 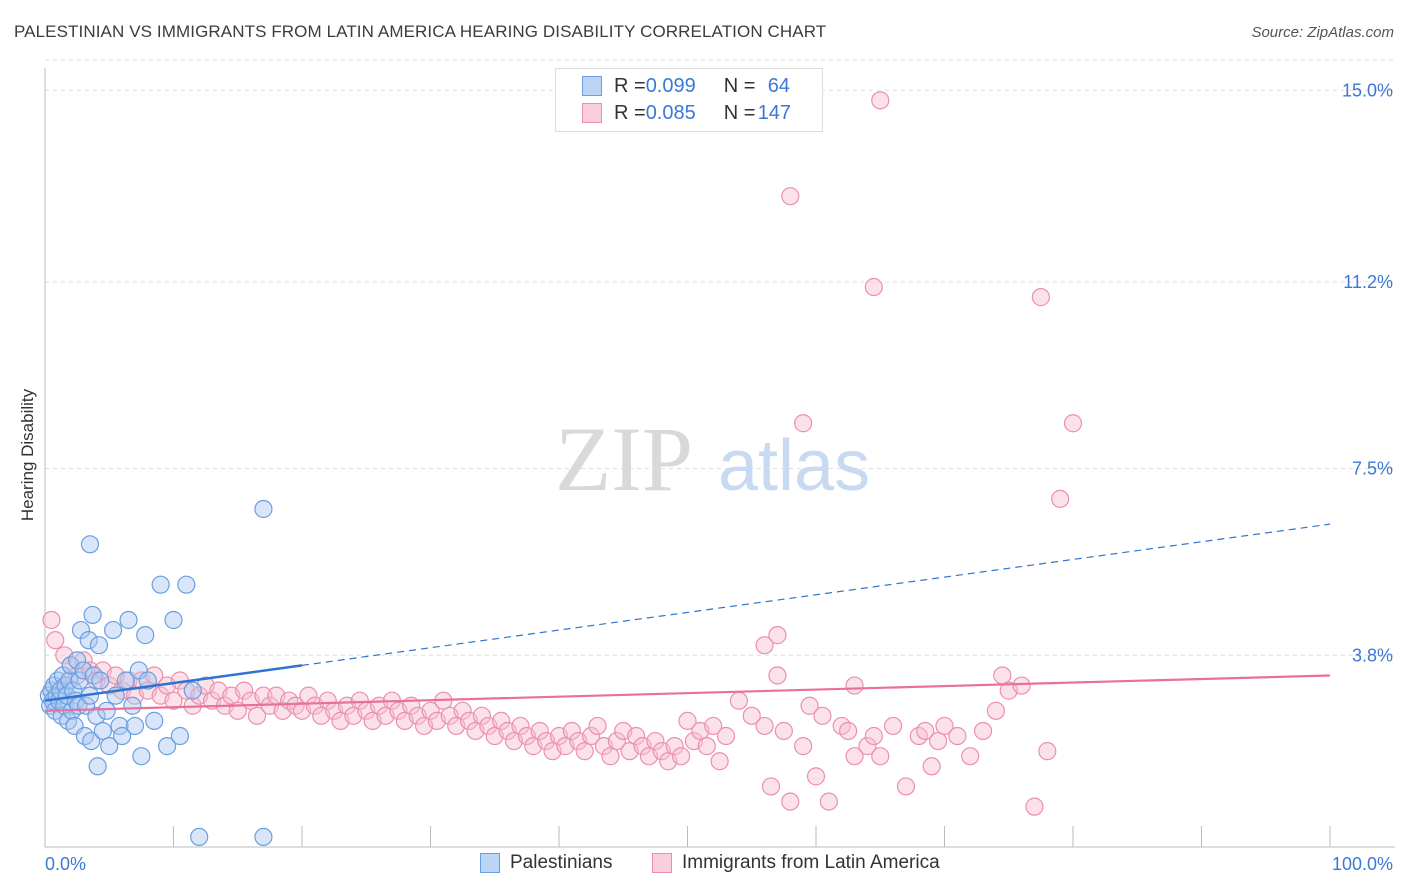 I want to click on palestinians-trend-solid, so click(x=173, y=683).